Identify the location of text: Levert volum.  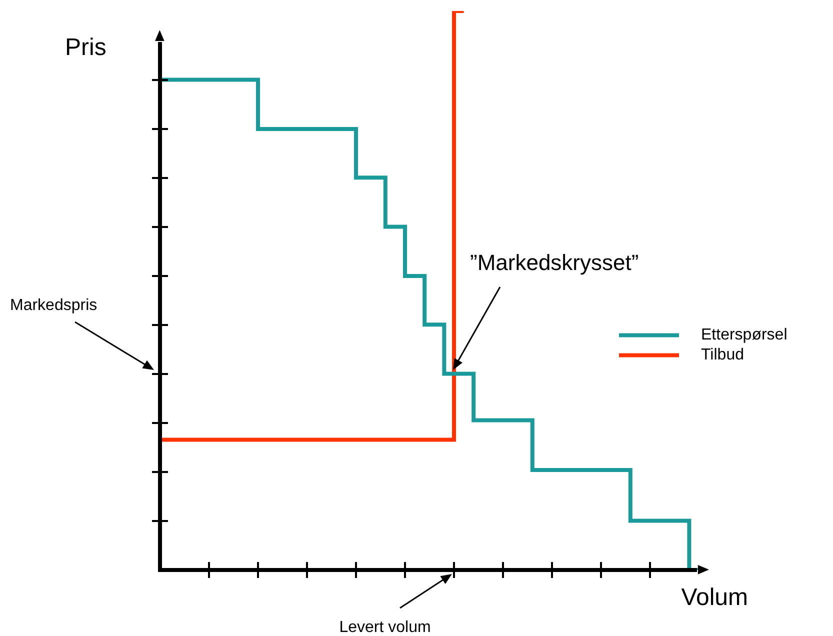
(385, 627).